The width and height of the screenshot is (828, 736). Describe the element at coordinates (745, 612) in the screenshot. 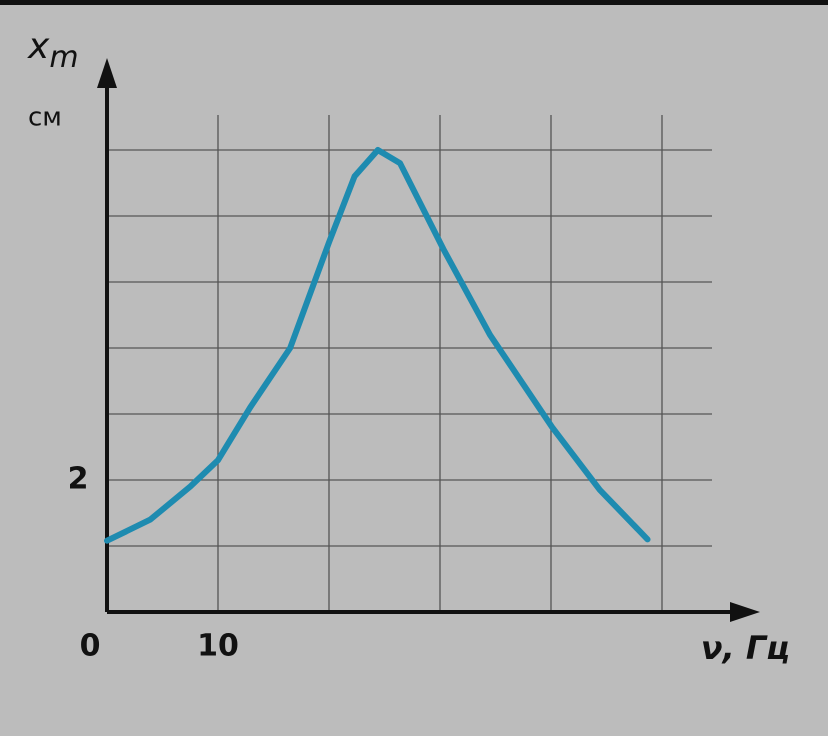

I see `x-arrow` at that location.